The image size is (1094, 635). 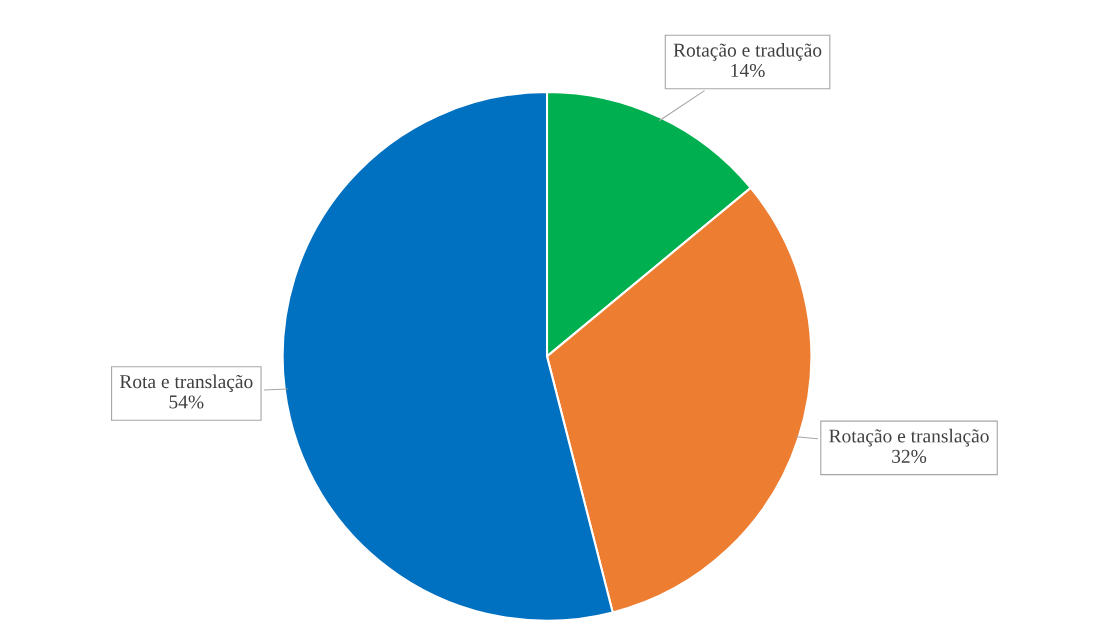 What do you see at coordinates (747, 52) in the screenshot?
I see `slice-label: Rotação e tradução` at bounding box center [747, 52].